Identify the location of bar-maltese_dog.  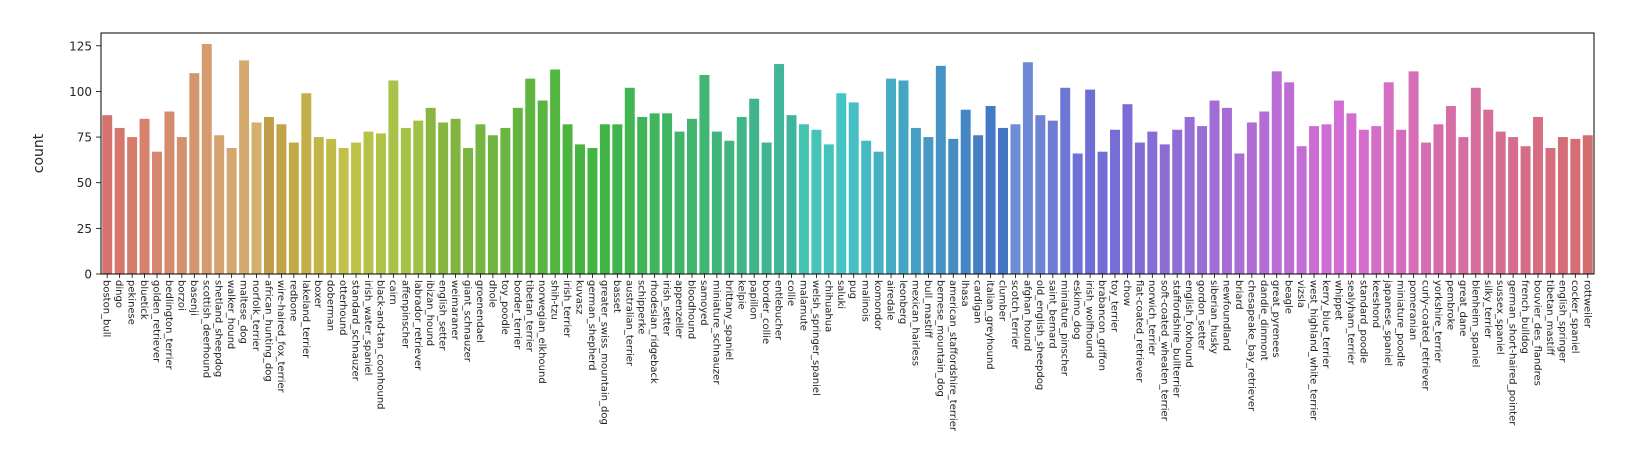
(244, 167).